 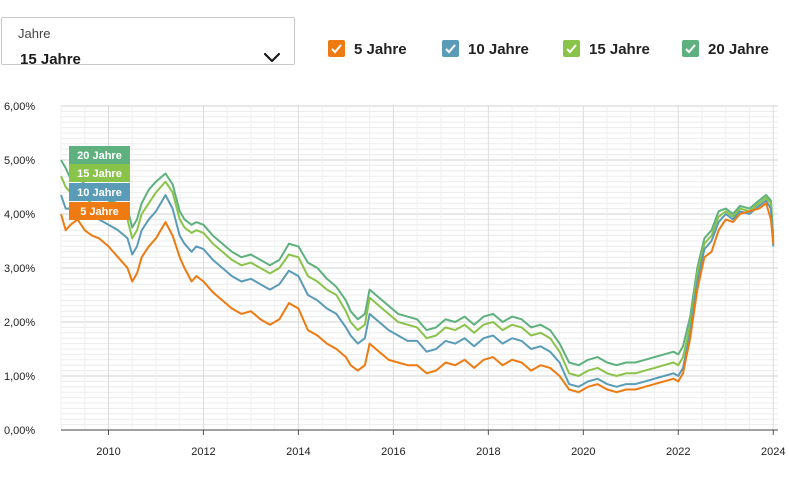 What do you see at coordinates (583, 452) in the screenshot?
I see `x-tick-label: 2020` at bounding box center [583, 452].